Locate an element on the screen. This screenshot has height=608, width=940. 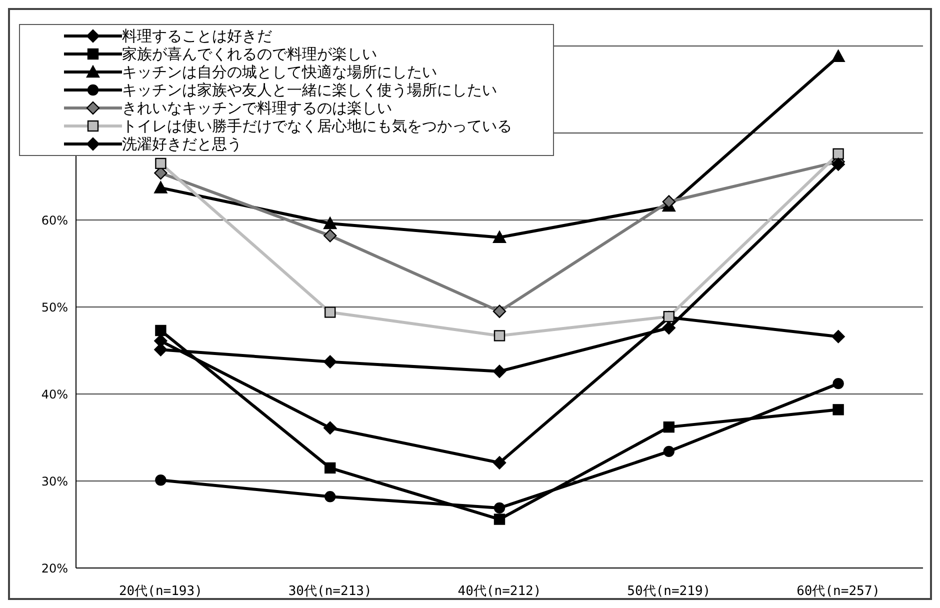
x-tick-label: 60代(n=257) is located at coordinates (838, 592).